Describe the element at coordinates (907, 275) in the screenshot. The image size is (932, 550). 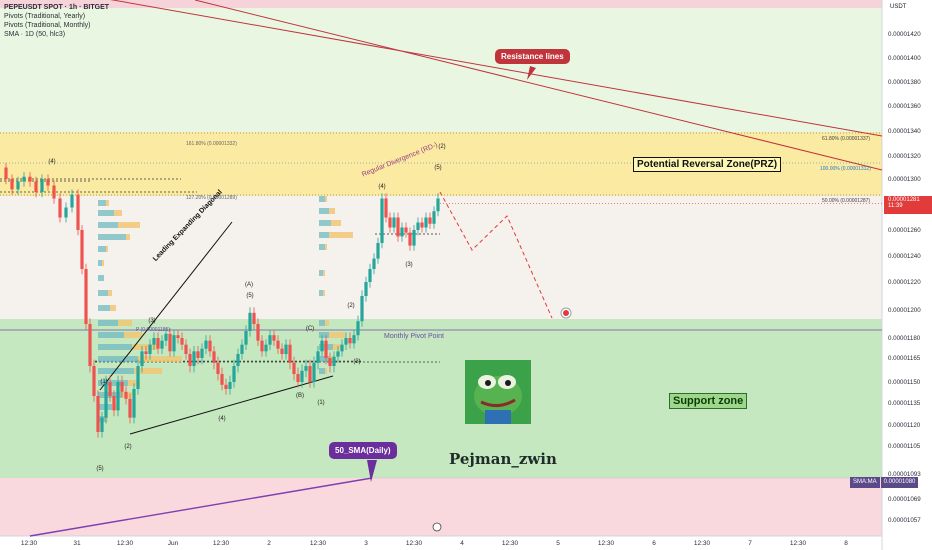
I see `price-axis-bg` at that location.